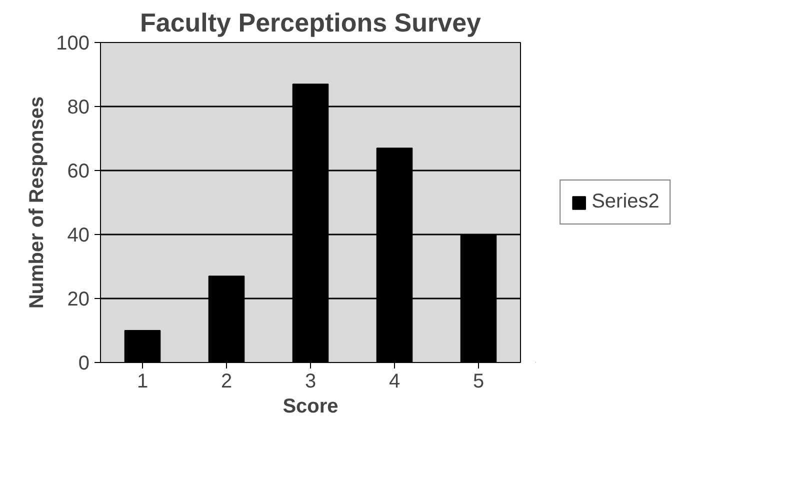 The image size is (796, 502). I want to click on y-tick-label: 0, so click(84, 363).